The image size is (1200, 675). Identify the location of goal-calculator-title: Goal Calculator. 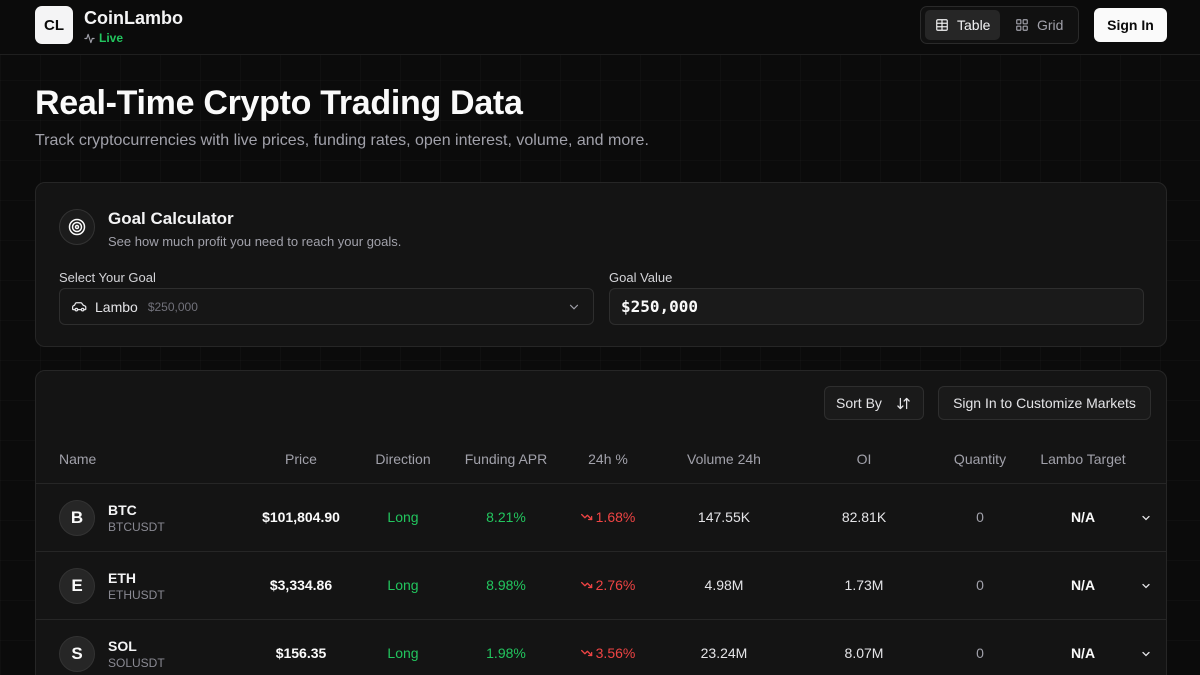
(171, 218).